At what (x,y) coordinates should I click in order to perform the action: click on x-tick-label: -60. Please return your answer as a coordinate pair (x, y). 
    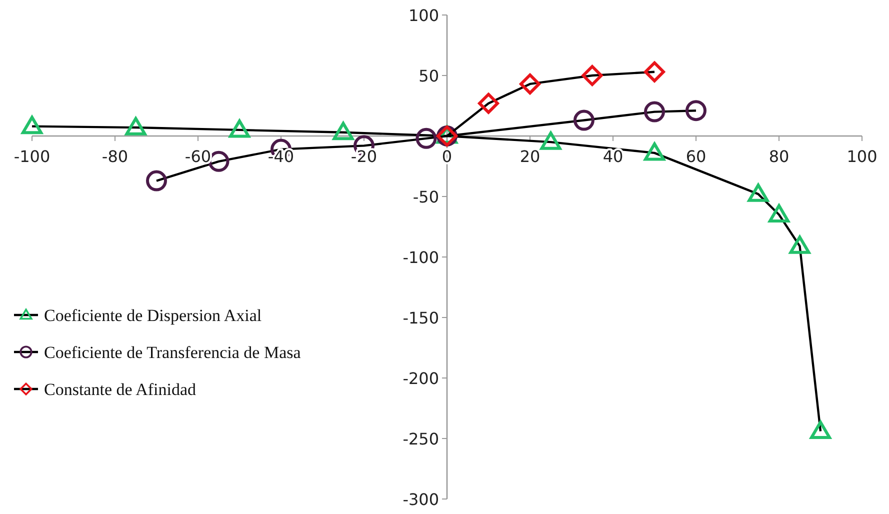
    Looking at the image, I should click on (198, 156).